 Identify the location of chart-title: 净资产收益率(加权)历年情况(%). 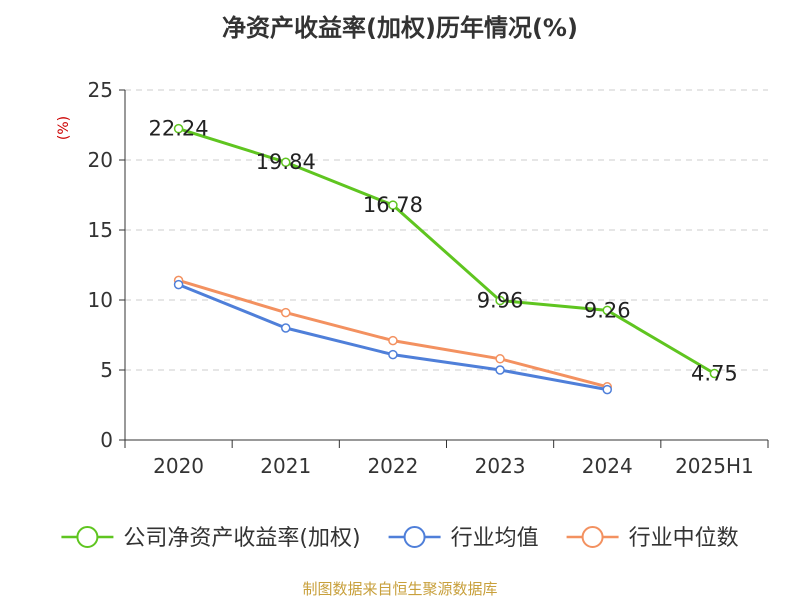
(400, 28).